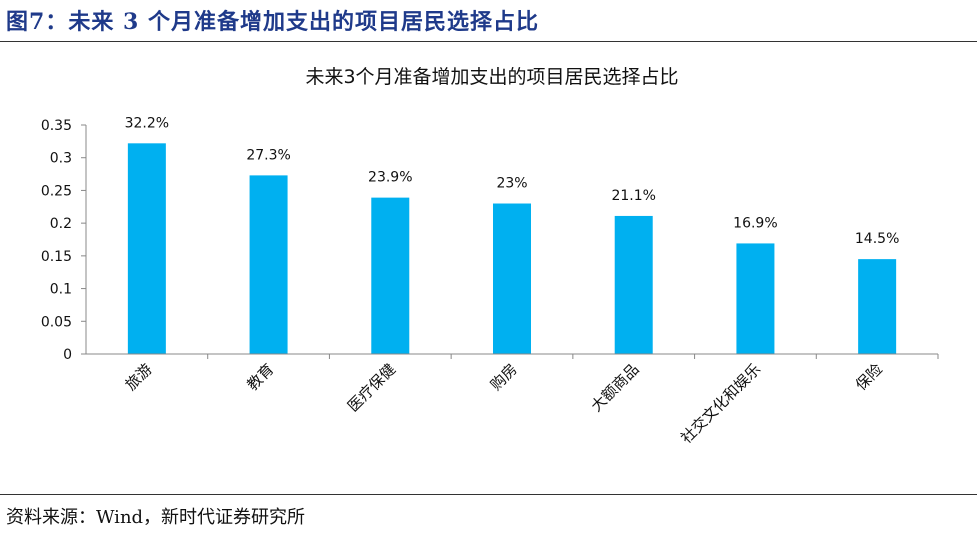 This screenshot has height=538, width=977. Describe the element at coordinates (488, 41) in the screenshot. I see `top-divider` at that location.